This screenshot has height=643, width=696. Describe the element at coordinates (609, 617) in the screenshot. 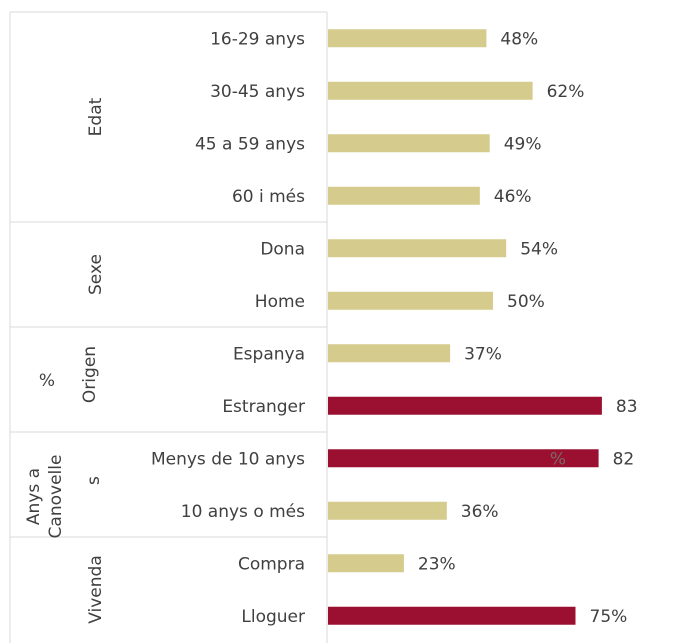

I see `data-label: 75%` at that location.